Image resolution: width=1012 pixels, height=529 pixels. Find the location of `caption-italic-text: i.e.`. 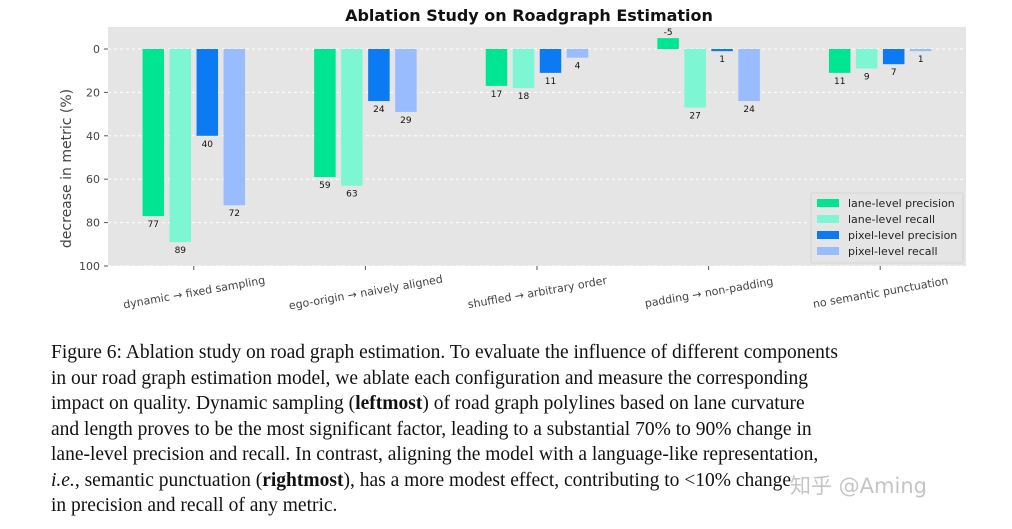

caption-italic-text: i.e. is located at coordinates (63, 480).